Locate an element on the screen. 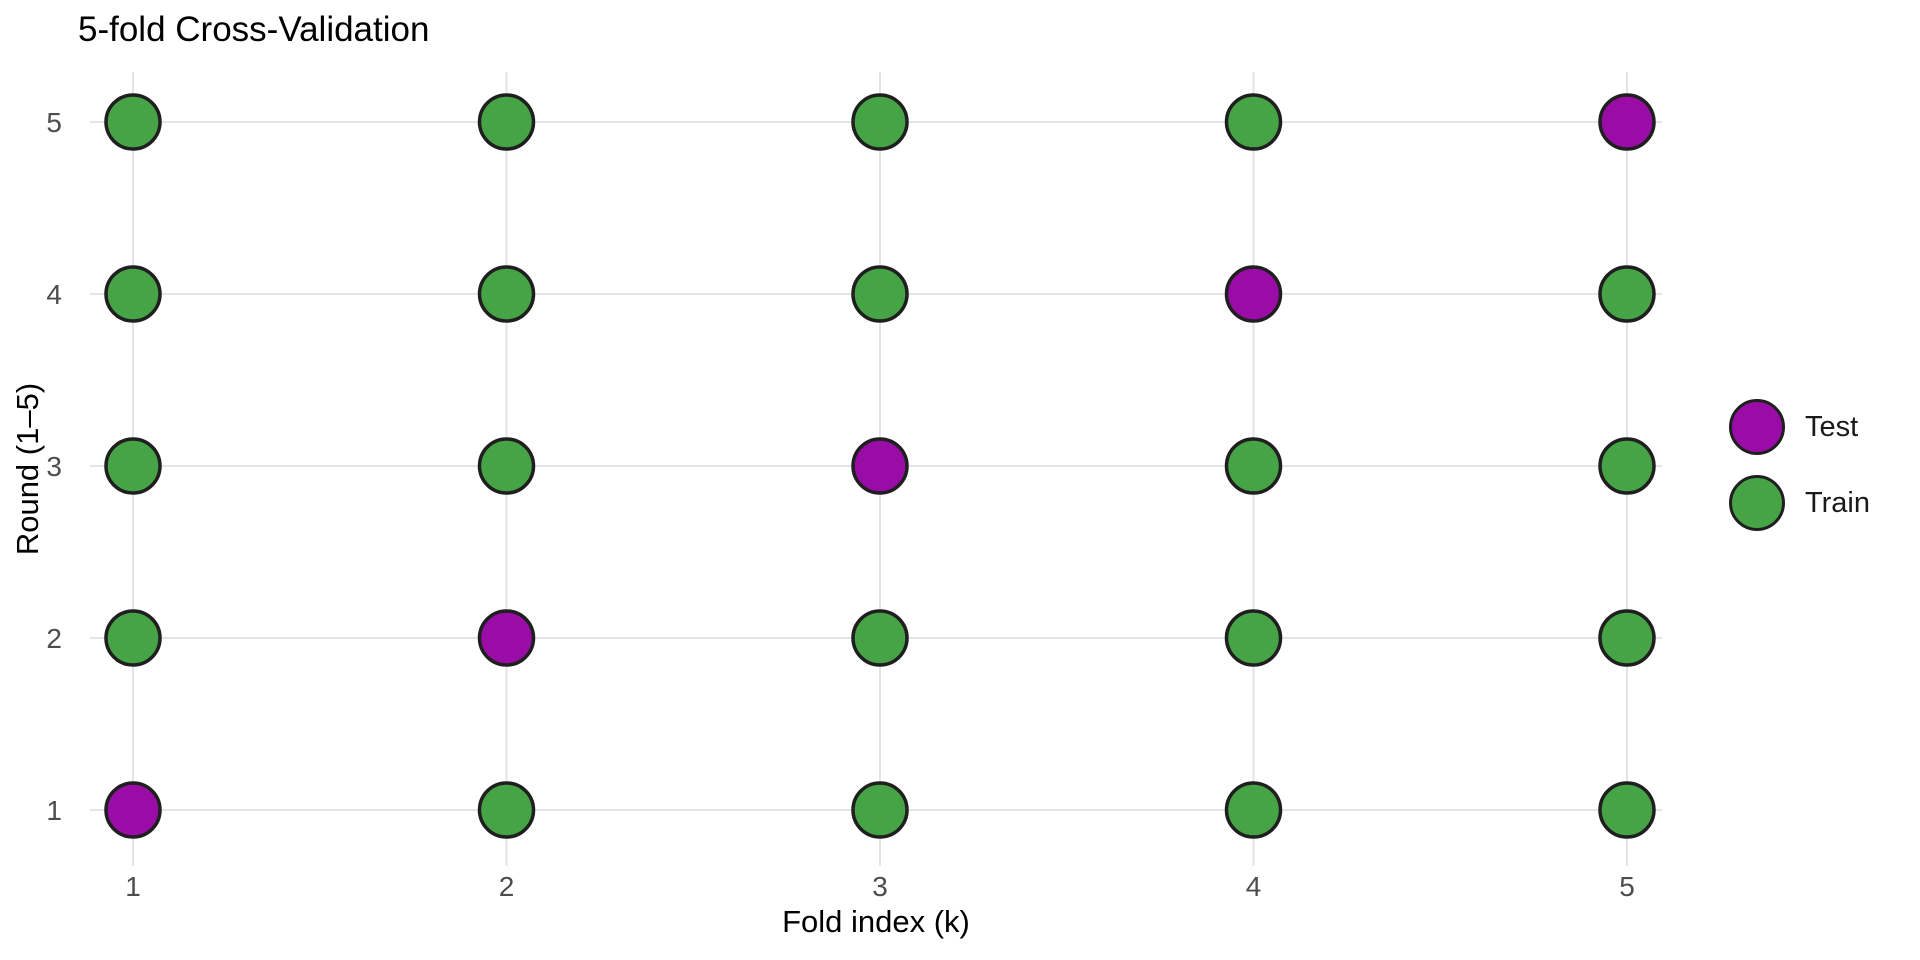 This screenshot has width=1920, height=960. x-tick-label: 2 is located at coordinates (507, 886).